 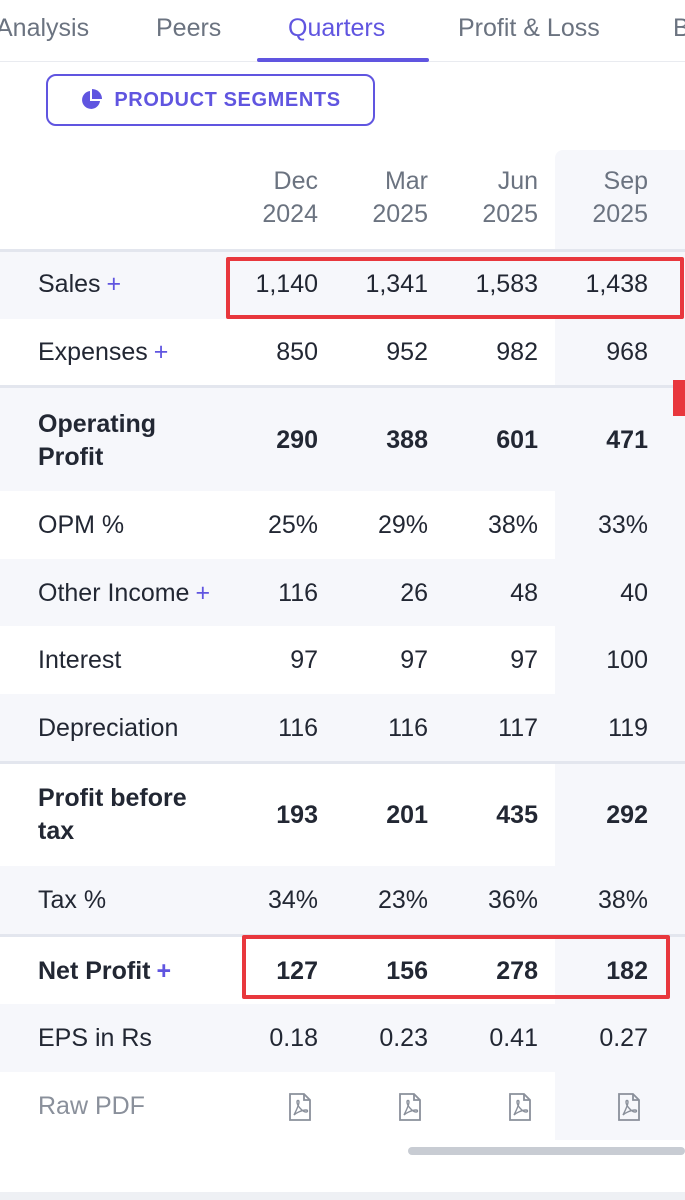 I want to click on column-year: 2024, so click(x=290, y=214).